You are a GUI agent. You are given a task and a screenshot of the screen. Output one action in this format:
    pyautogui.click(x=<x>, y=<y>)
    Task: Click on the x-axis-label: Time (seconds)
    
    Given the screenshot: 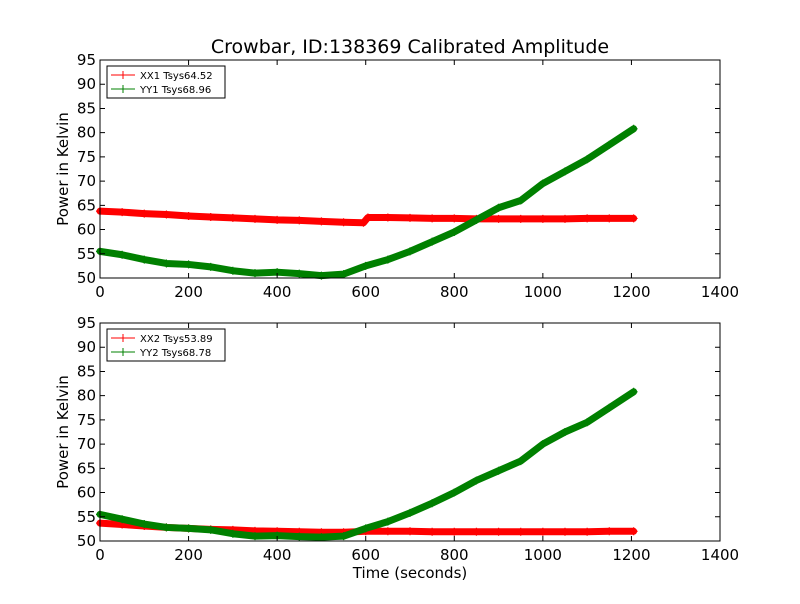 What is the action you would take?
    pyautogui.click(x=410, y=573)
    